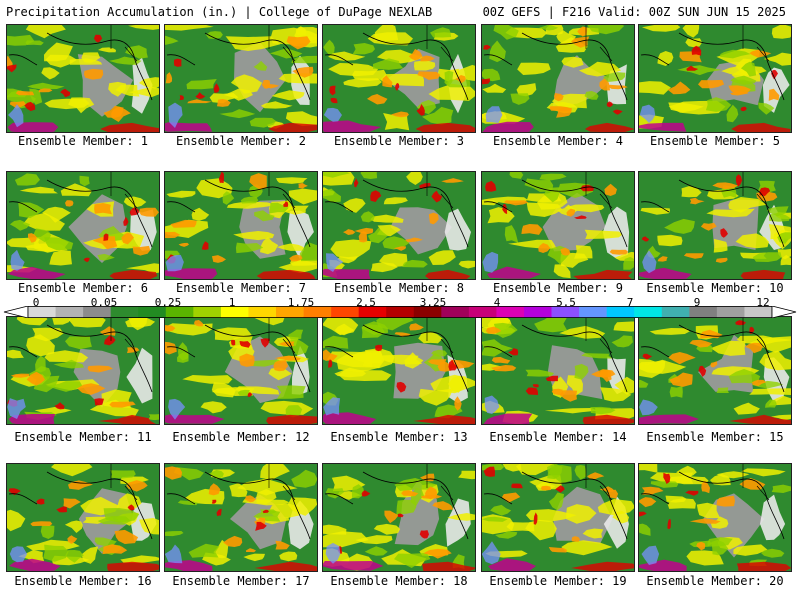  I want to click on colorbar-tick-label: 0.25, so click(168, 302).